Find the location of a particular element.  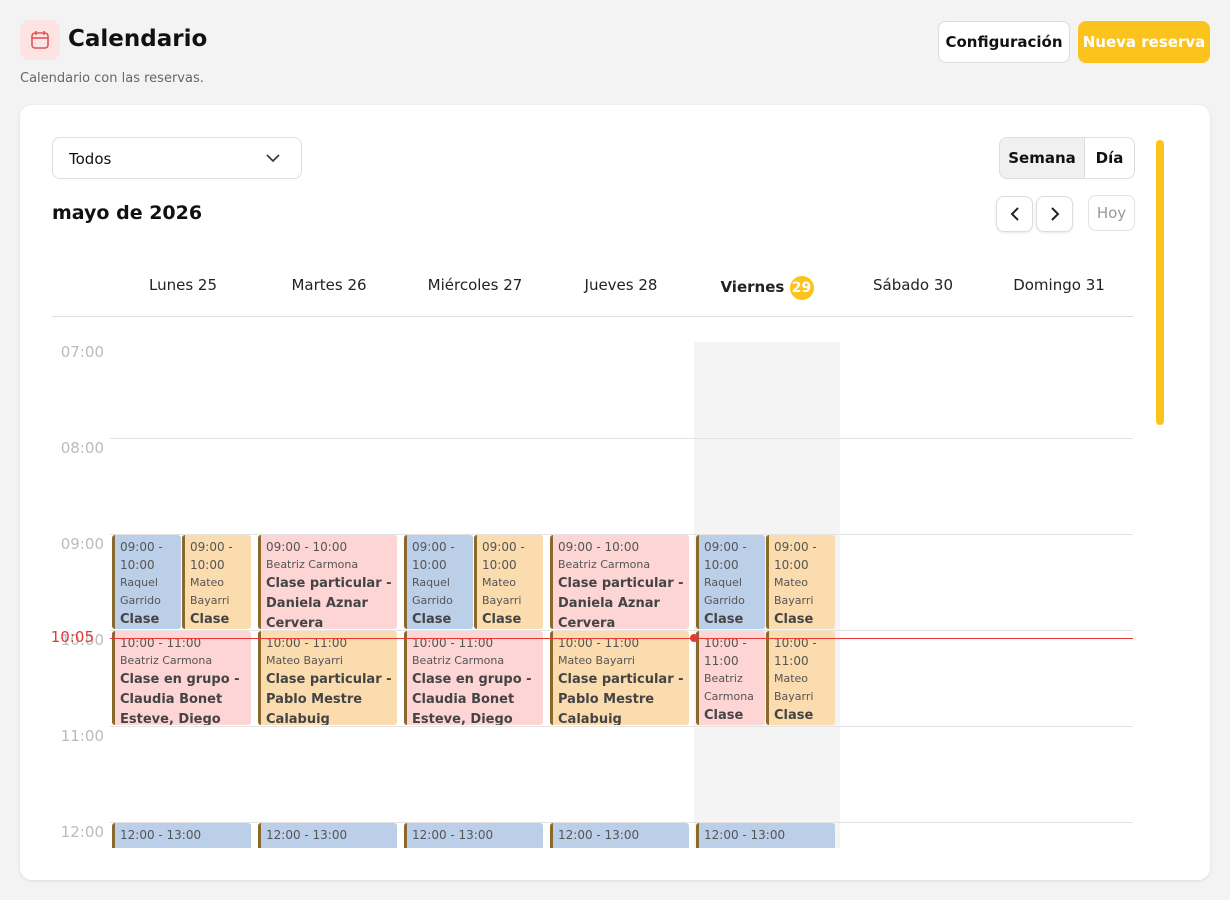

day-header: Martes 26 is located at coordinates (329, 285).